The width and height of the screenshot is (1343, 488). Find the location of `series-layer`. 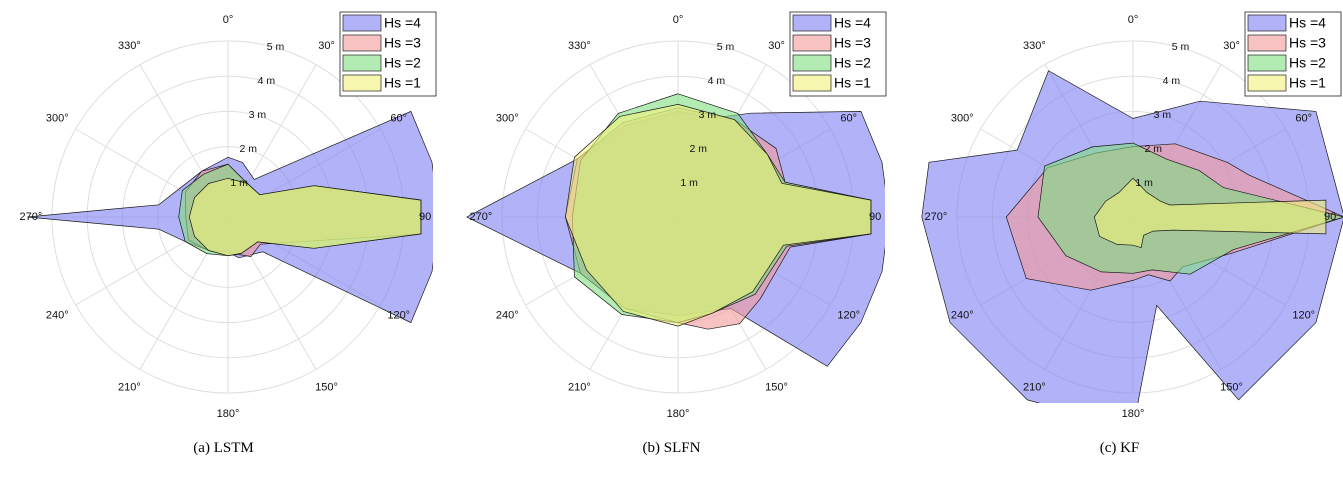

series-layer is located at coordinates (230, 217).